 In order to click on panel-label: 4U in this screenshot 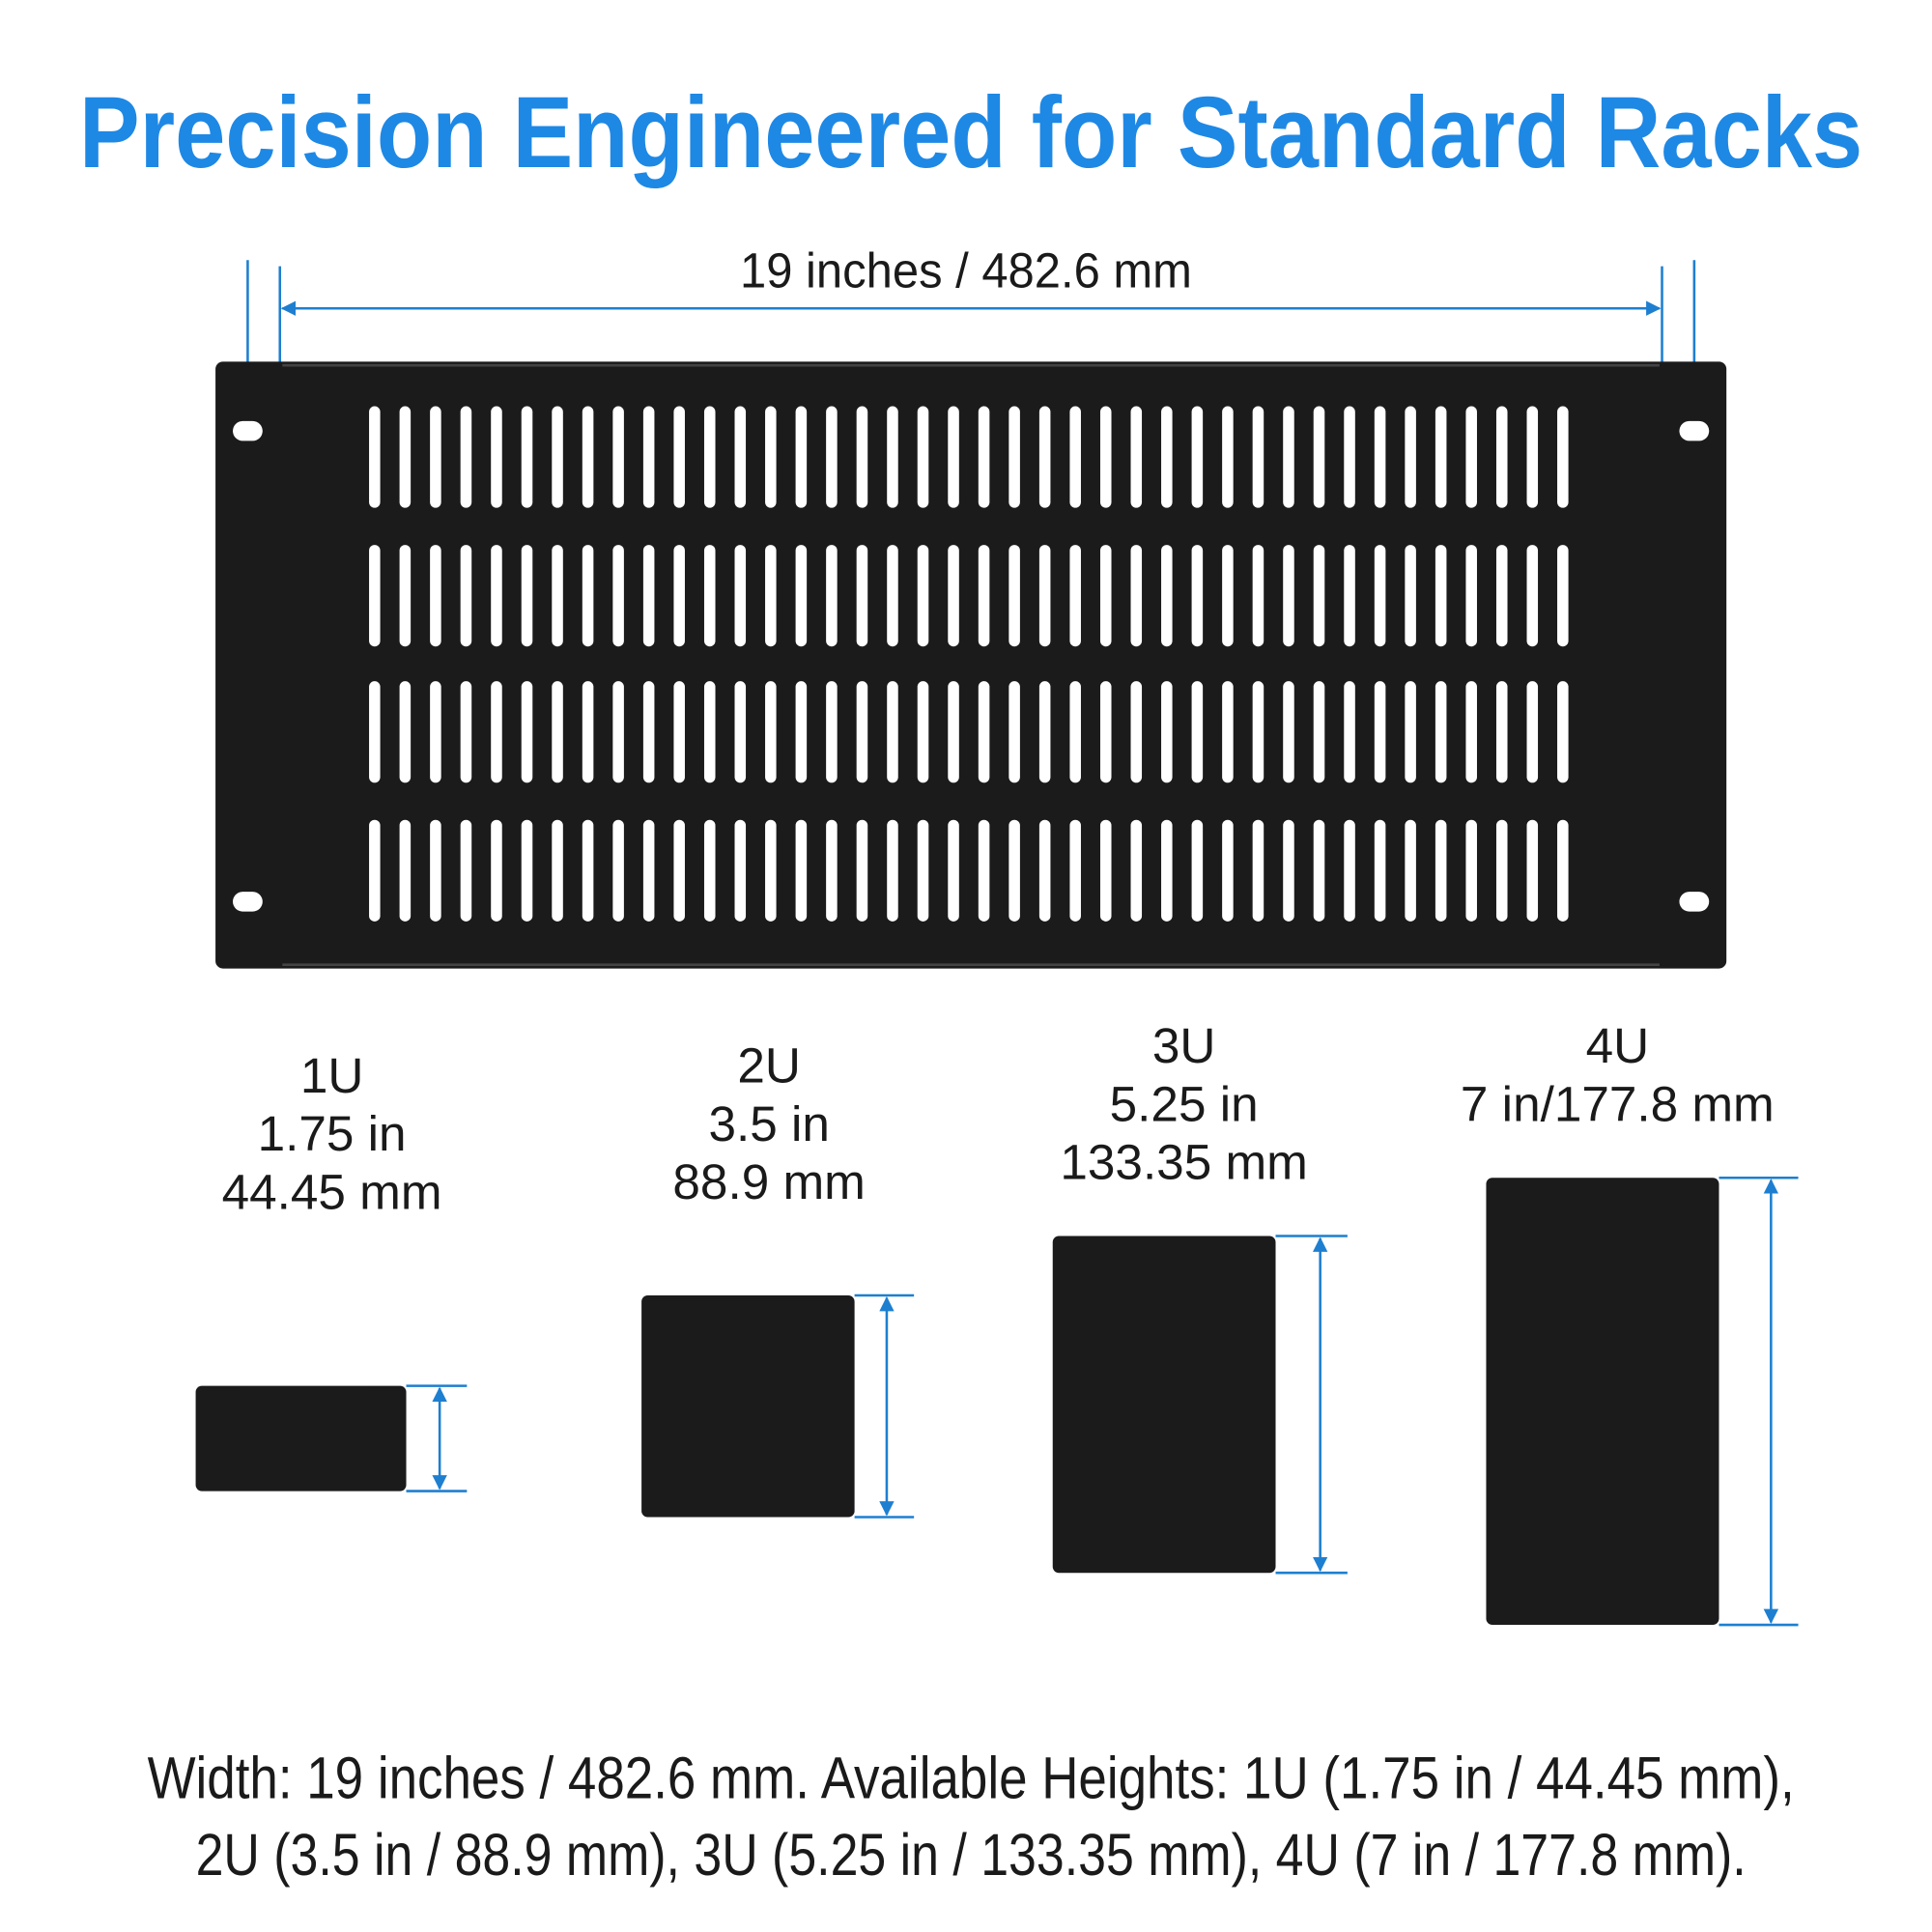, I will do `click(1618, 1045)`.